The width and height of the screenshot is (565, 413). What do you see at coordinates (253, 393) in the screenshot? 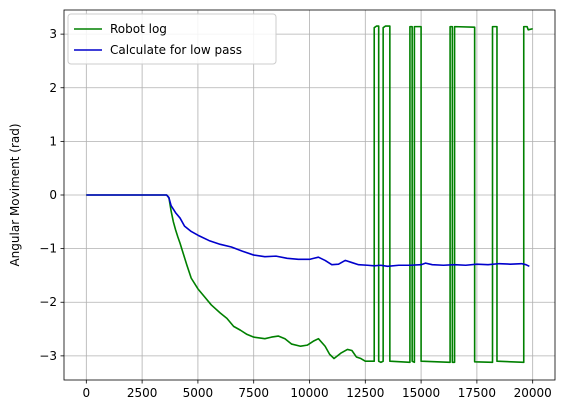
I see `x-tick-label: 7500` at bounding box center [253, 393].